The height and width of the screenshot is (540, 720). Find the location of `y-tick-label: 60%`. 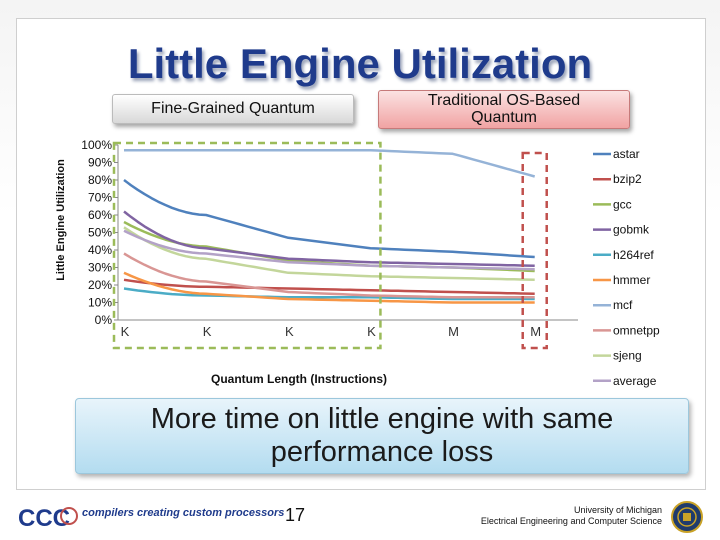

y-tick-label: 60% is located at coordinates (100, 215).